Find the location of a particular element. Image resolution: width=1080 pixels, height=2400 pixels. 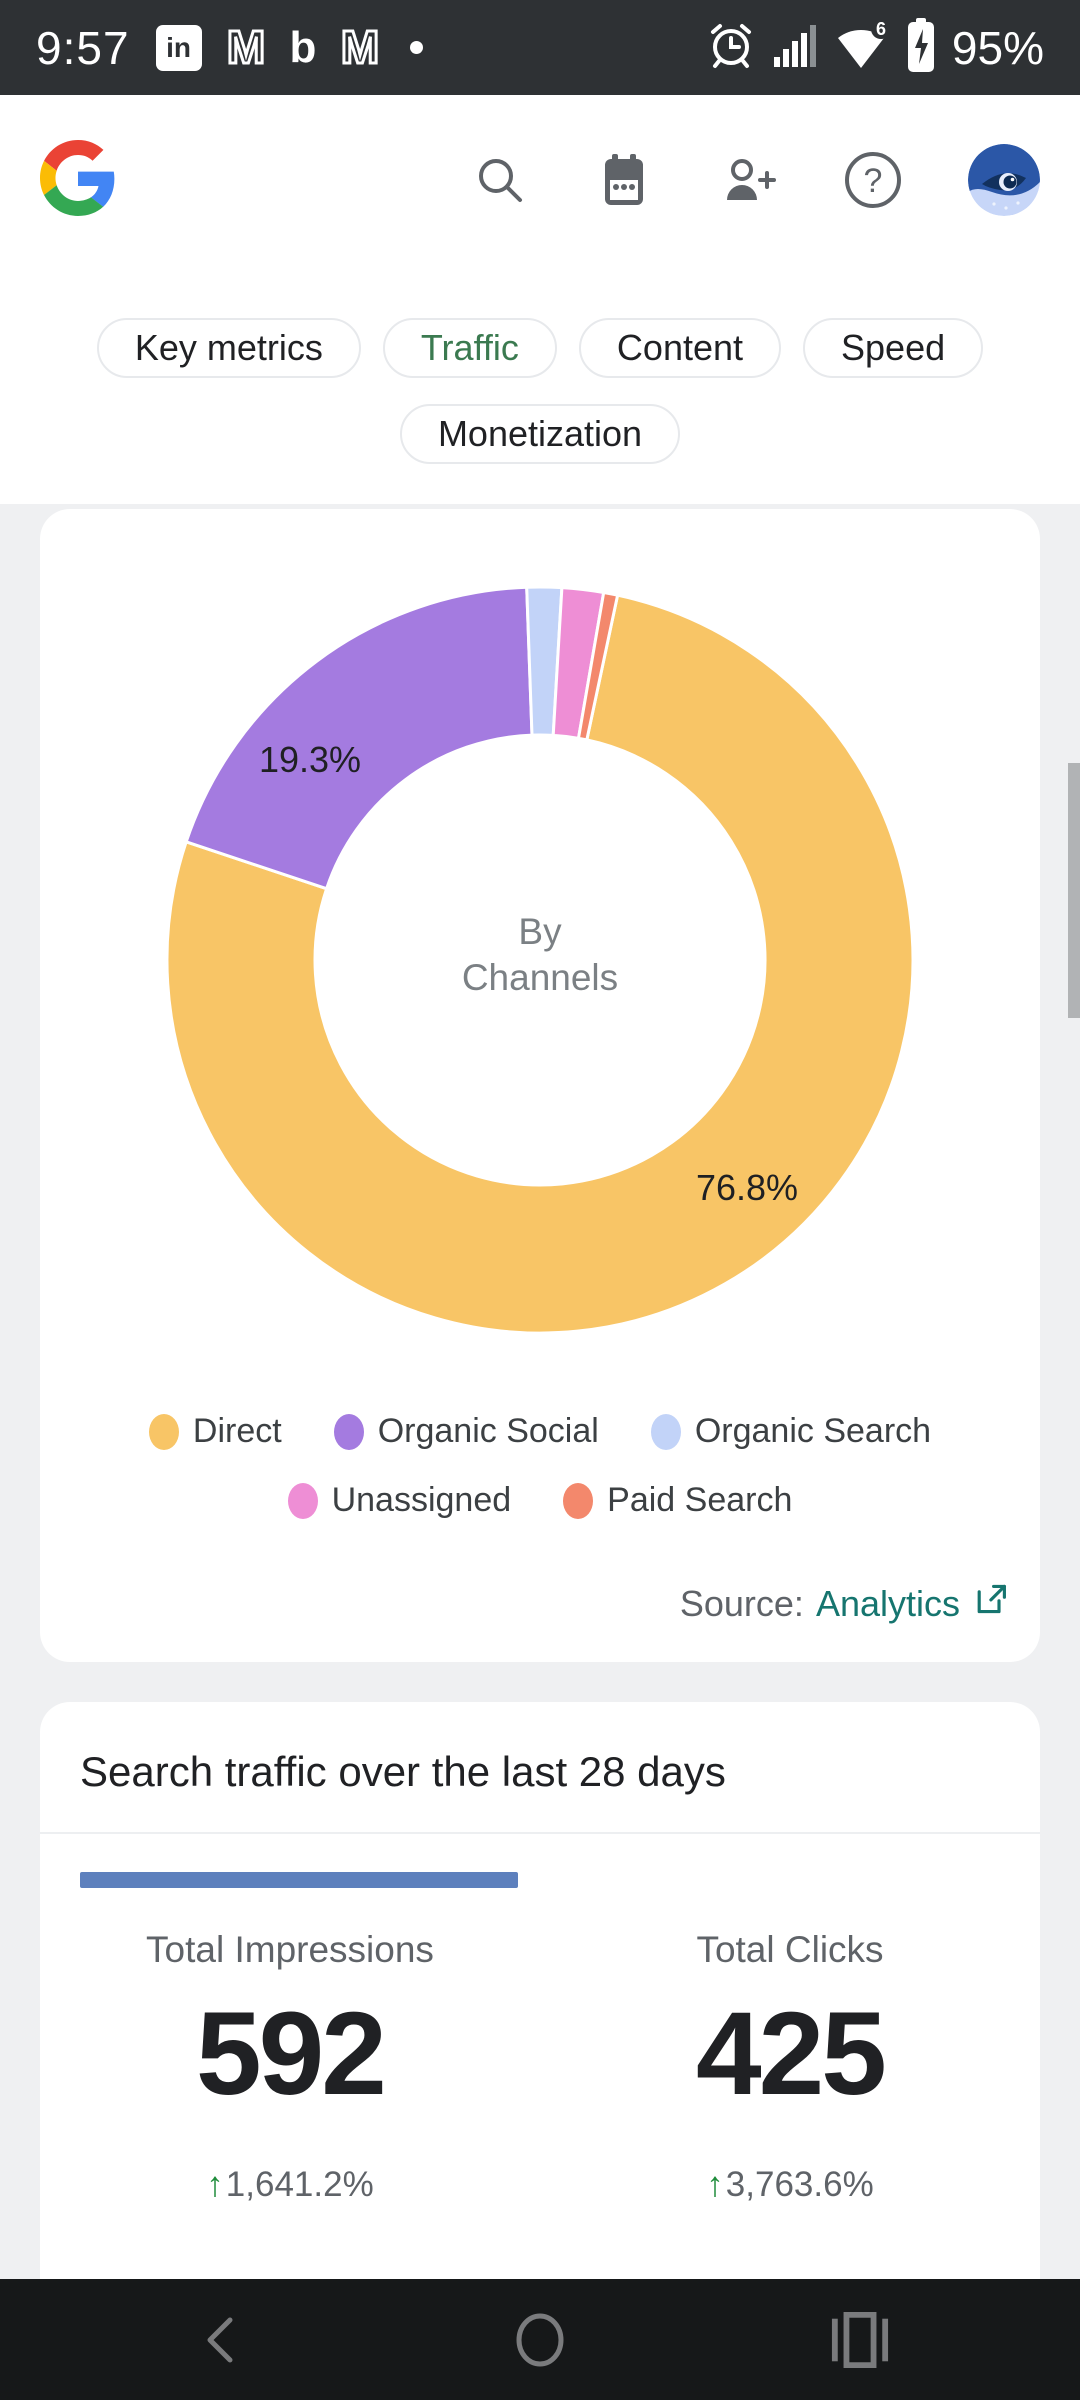

impressions-delta: ↑1,641.2% is located at coordinates (290, 2185).